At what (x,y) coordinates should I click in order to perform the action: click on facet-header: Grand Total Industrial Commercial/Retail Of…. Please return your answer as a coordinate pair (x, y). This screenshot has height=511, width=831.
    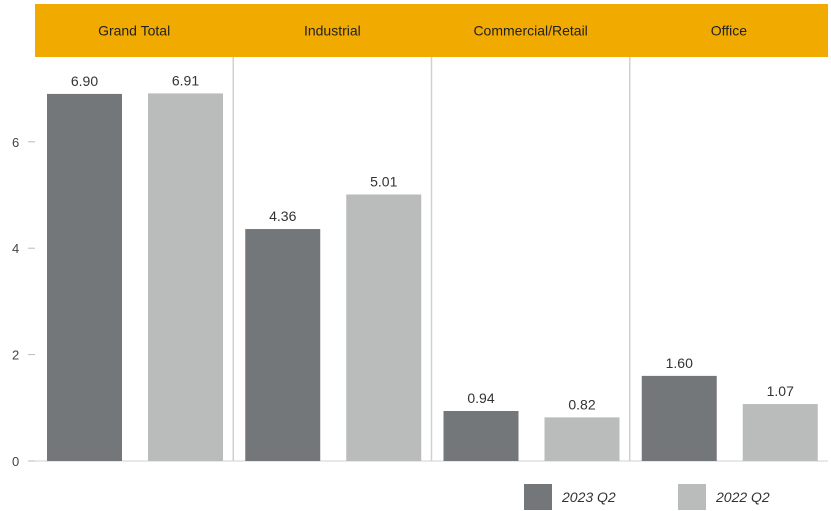
    Looking at the image, I should click on (431, 30).